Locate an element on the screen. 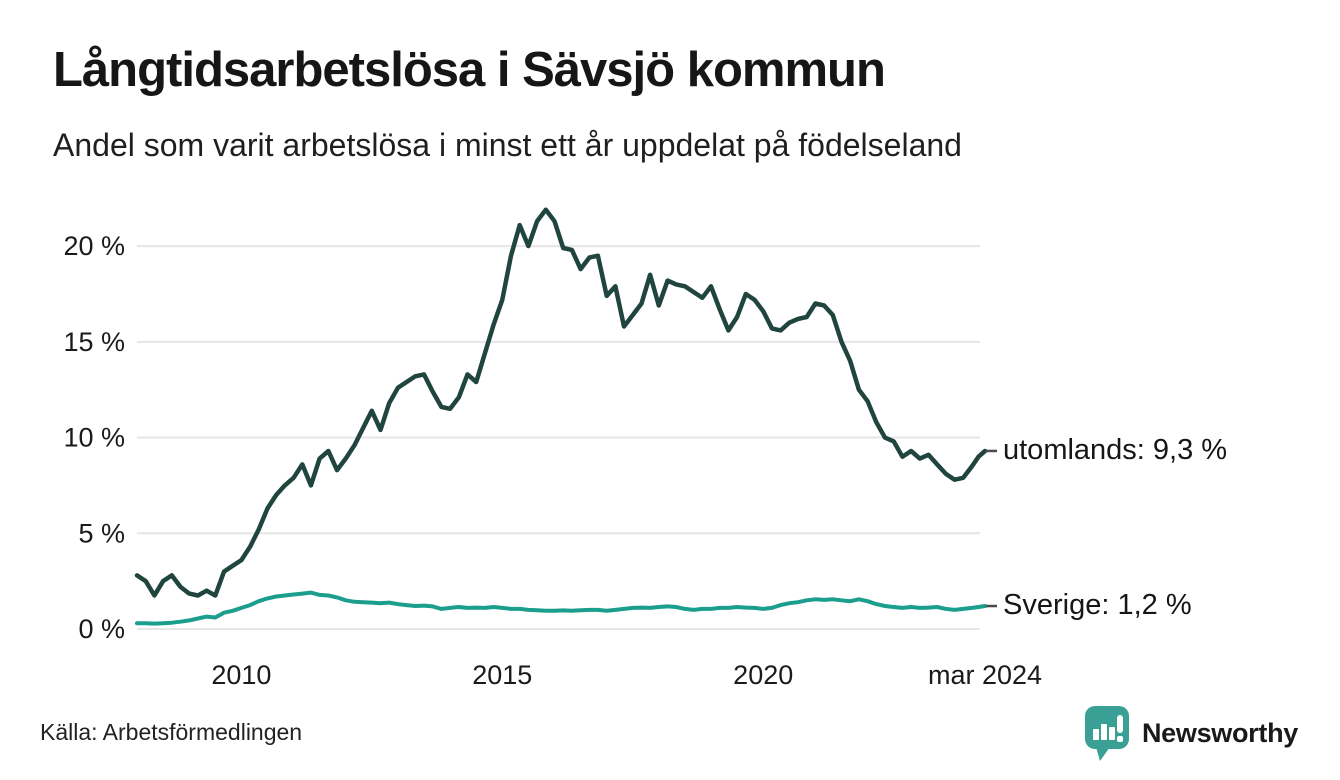 The height and width of the screenshot is (780, 1340). series-end-label-utomlands: utomlands: 9,3 % is located at coordinates (1115, 449).